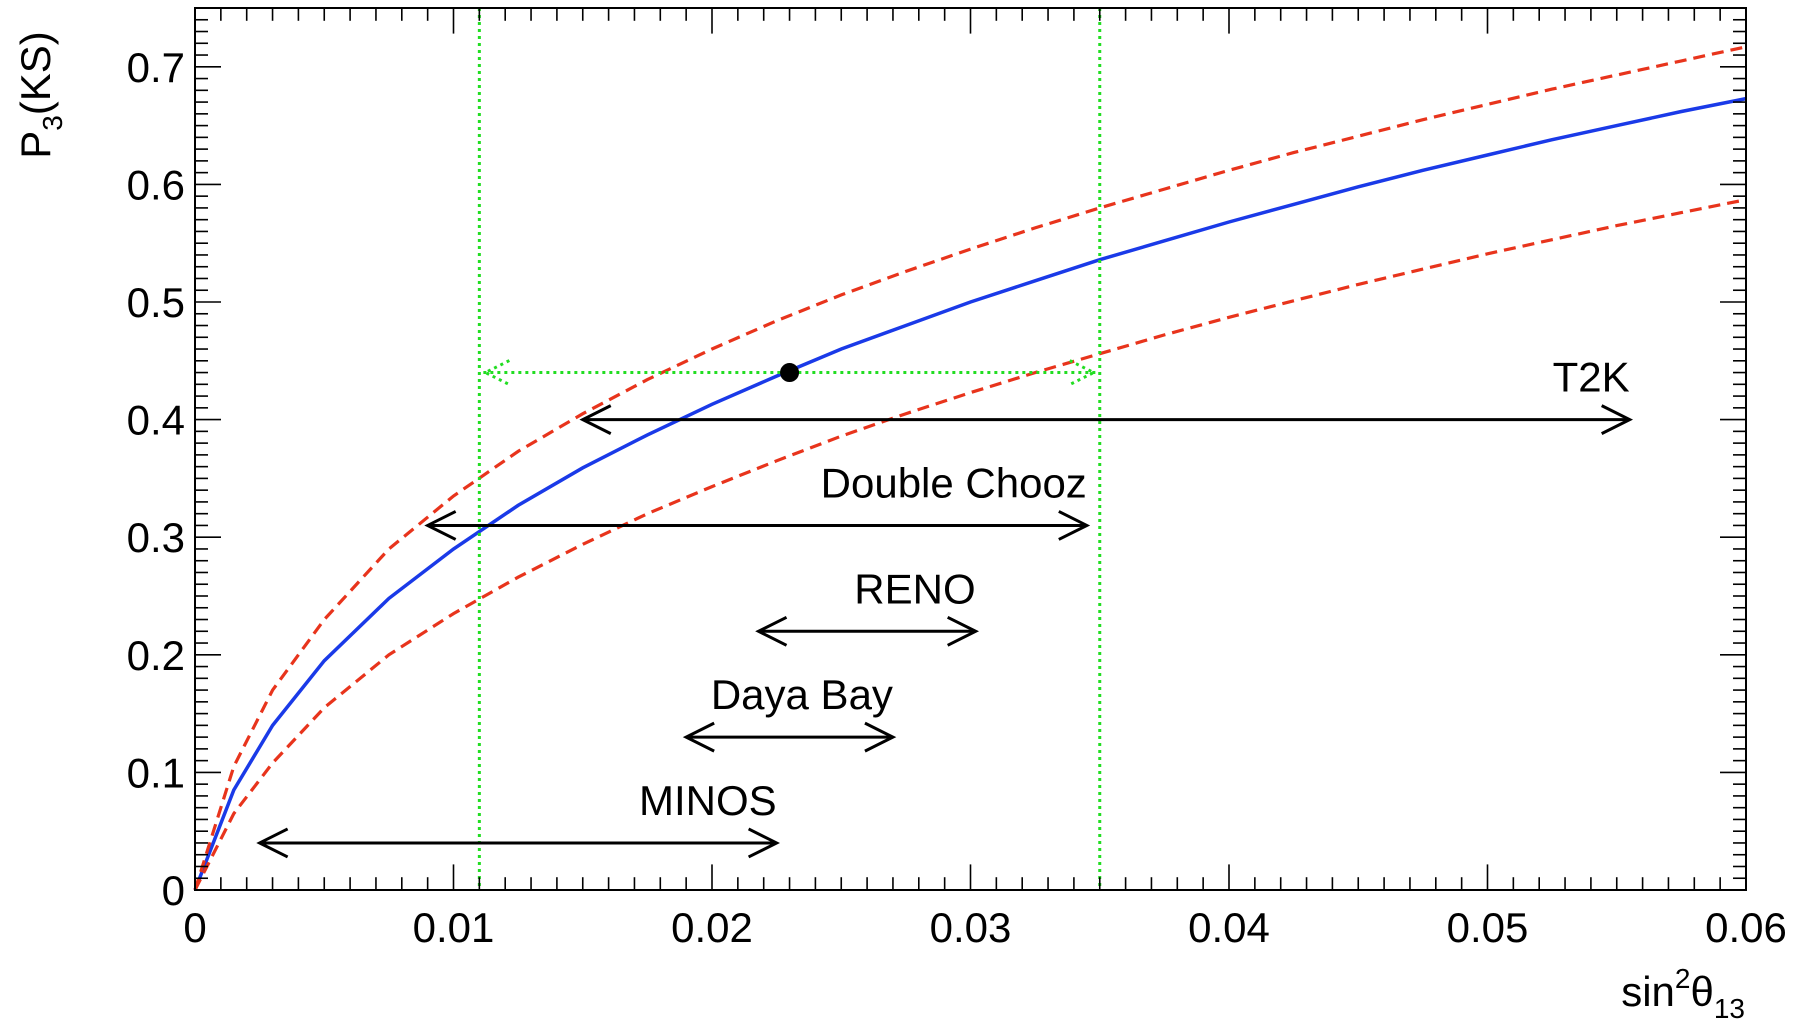 This screenshot has height=1033, width=1800. Describe the element at coordinates (156, 537) in the screenshot. I see `y-tick-label: 0.3` at that location.